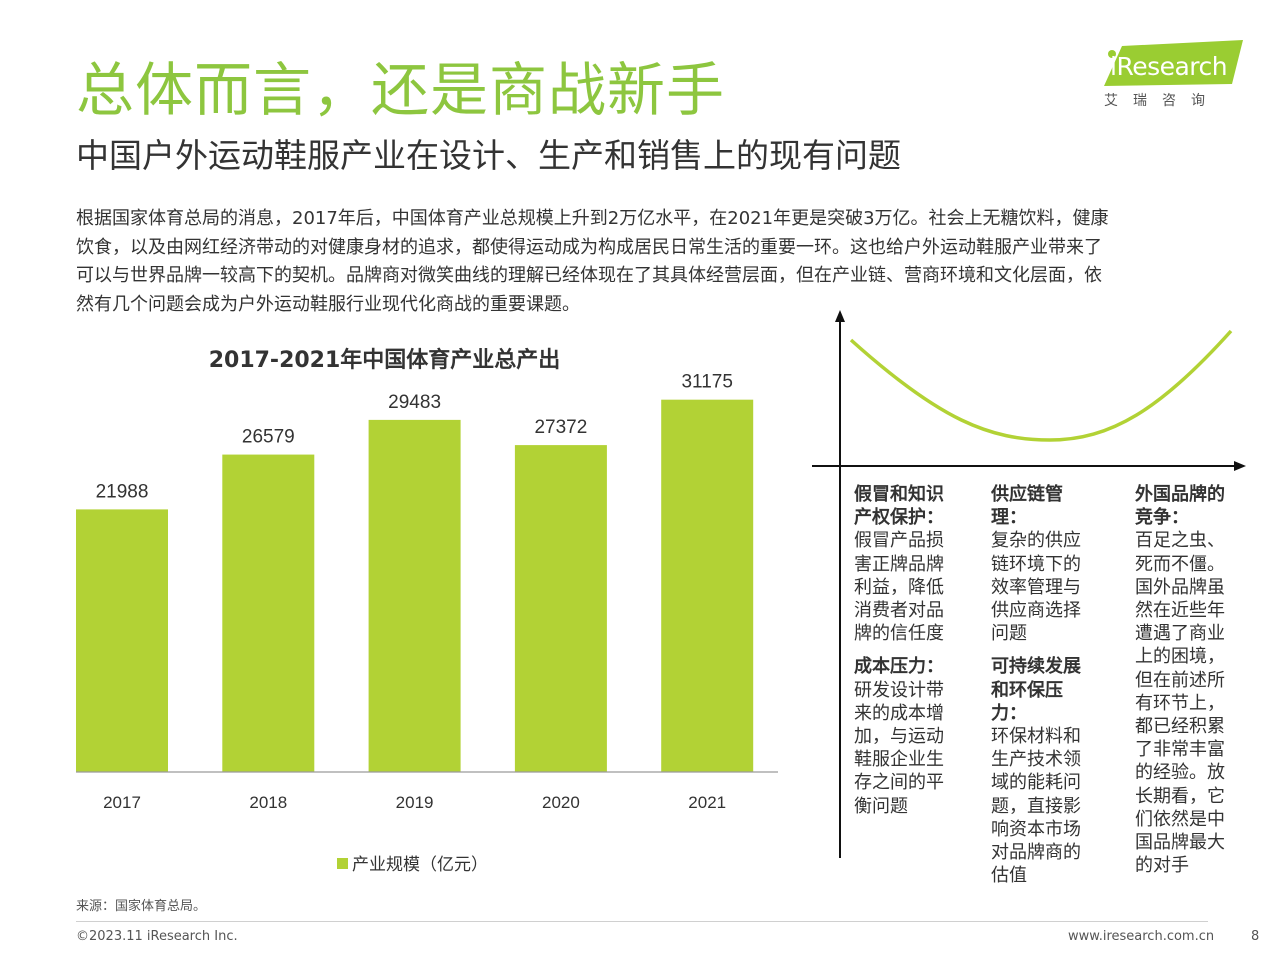 The width and height of the screenshot is (1280, 960). I want to click on issue-heading-line: 可持续发展, so click(1036, 667).